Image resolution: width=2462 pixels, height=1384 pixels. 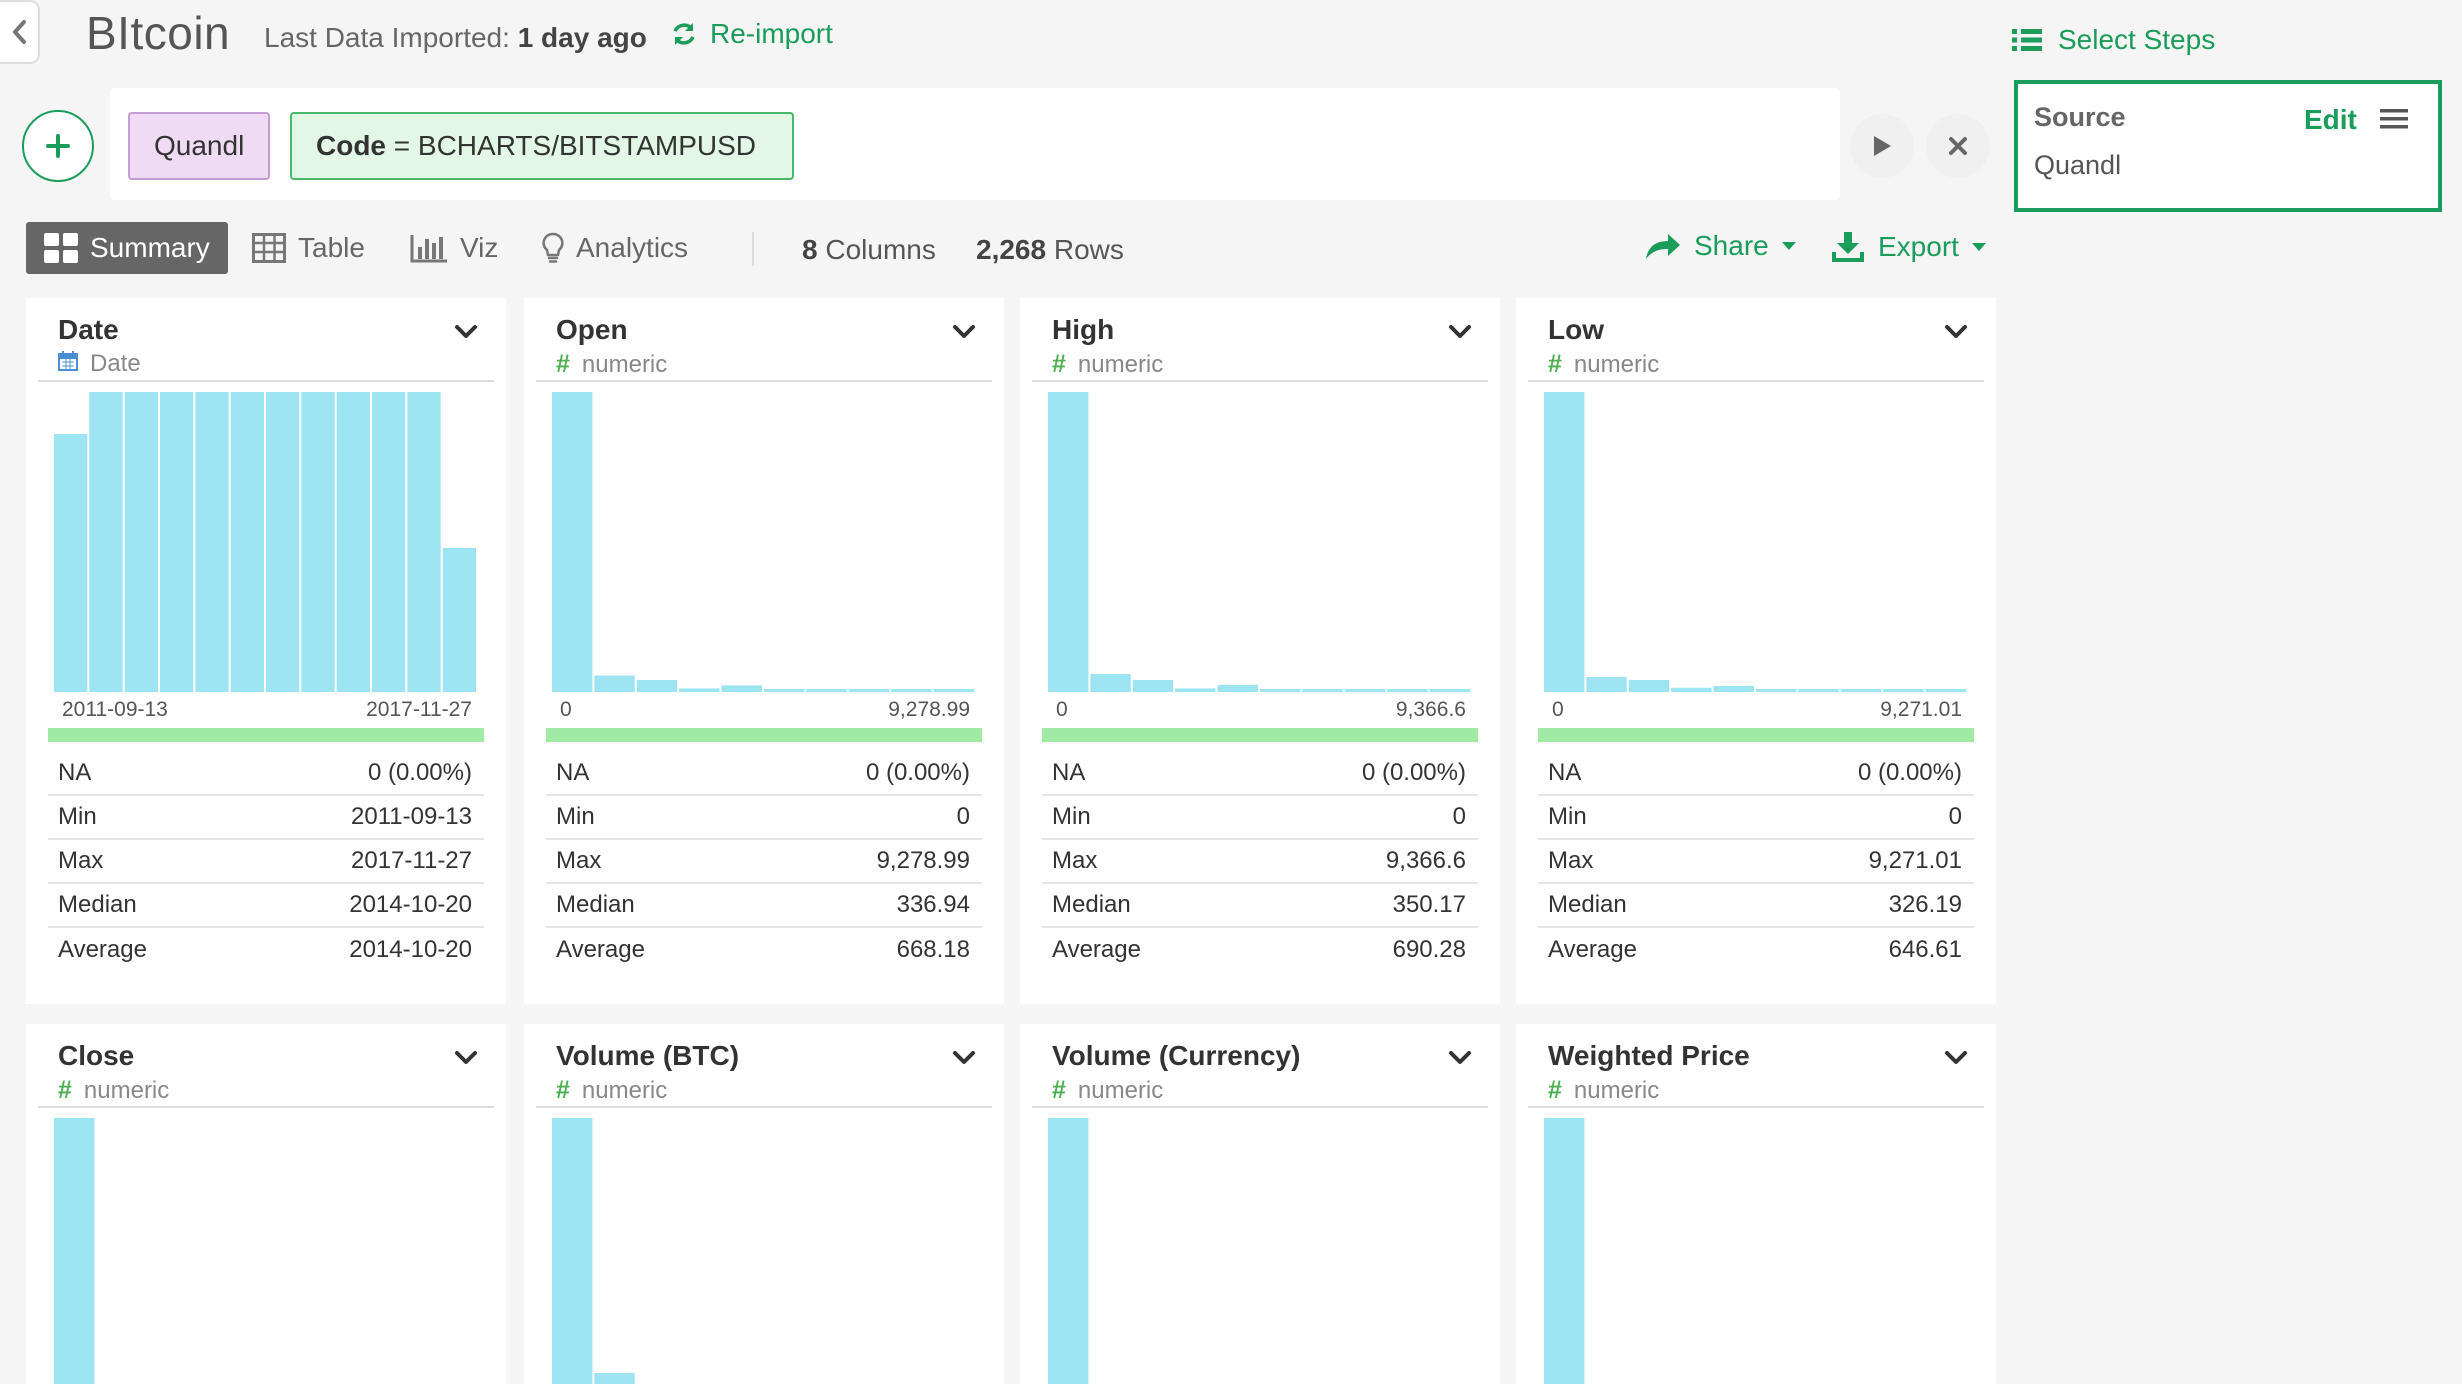 What do you see at coordinates (454, 248) in the screenshot?
I see `tab-viz: Viz` at bounding box center [454, 248].